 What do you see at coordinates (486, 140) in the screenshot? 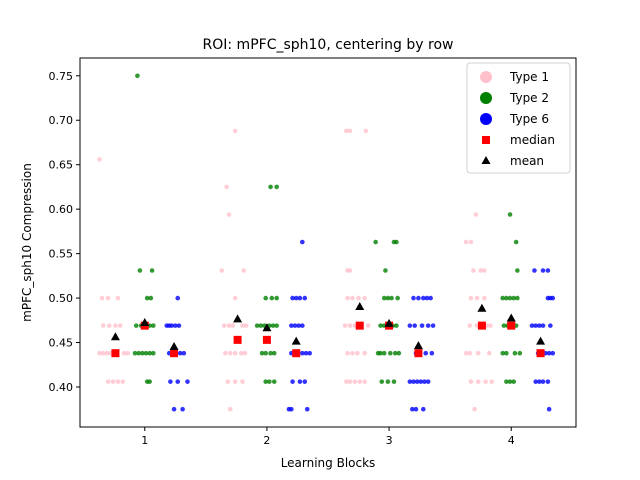
I see `legend-marker-median` at bounding box center [486, 140].